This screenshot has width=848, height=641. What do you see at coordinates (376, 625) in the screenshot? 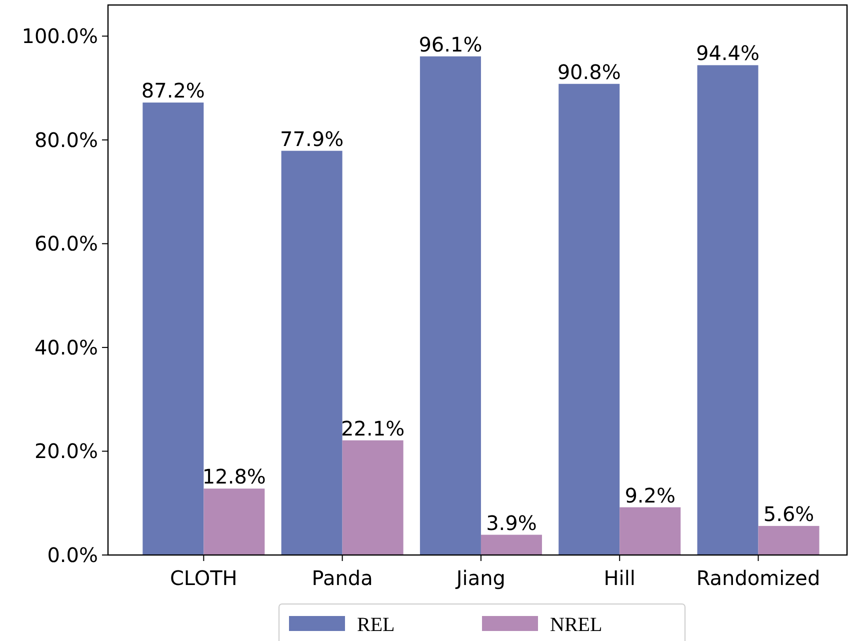
I see `legend-label: REL` at bounding box center [376, 625].